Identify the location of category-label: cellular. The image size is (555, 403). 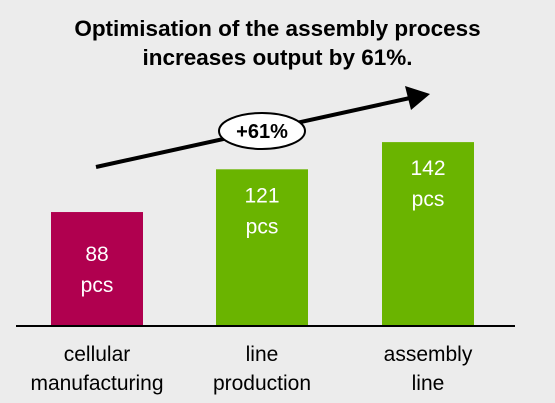
(97, 354).